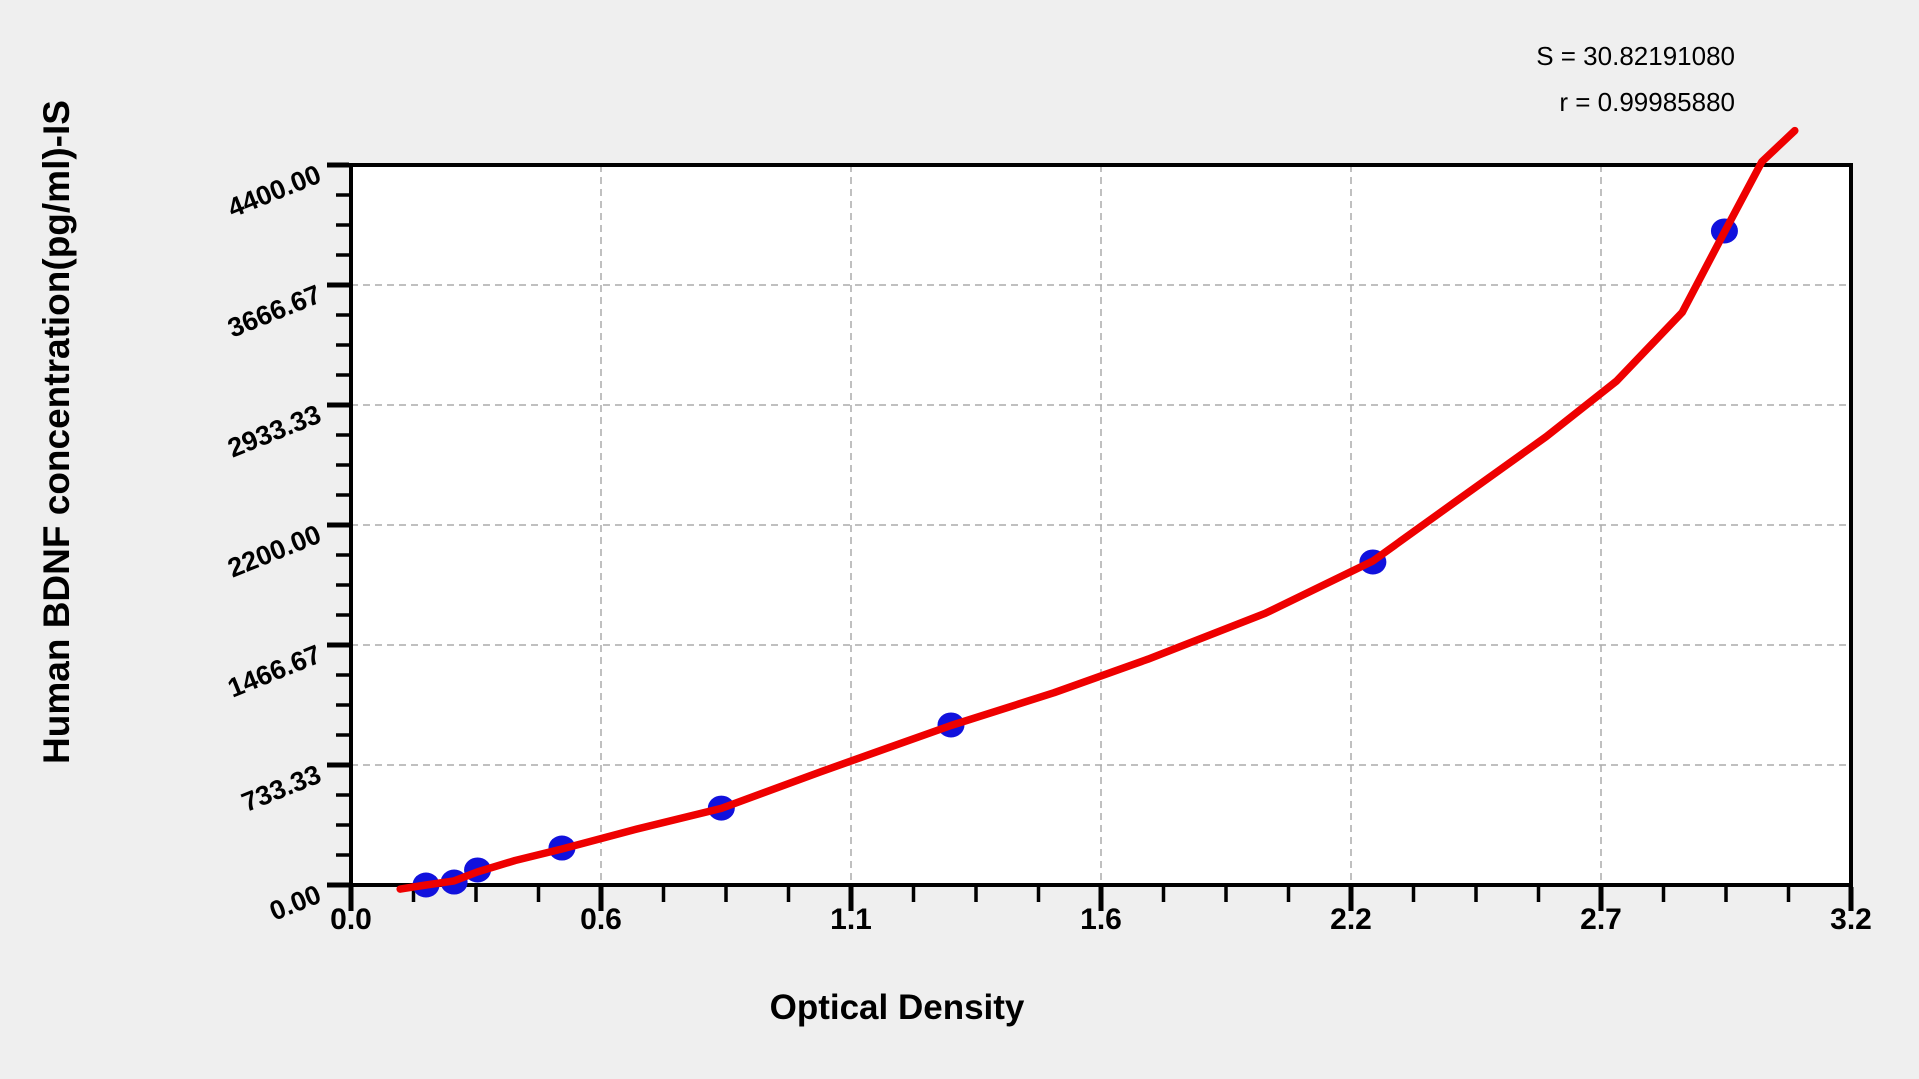 This screenshot has width=1919, height=1079. I want to click on x-tick-label: 3.2, so click(1851, 919).